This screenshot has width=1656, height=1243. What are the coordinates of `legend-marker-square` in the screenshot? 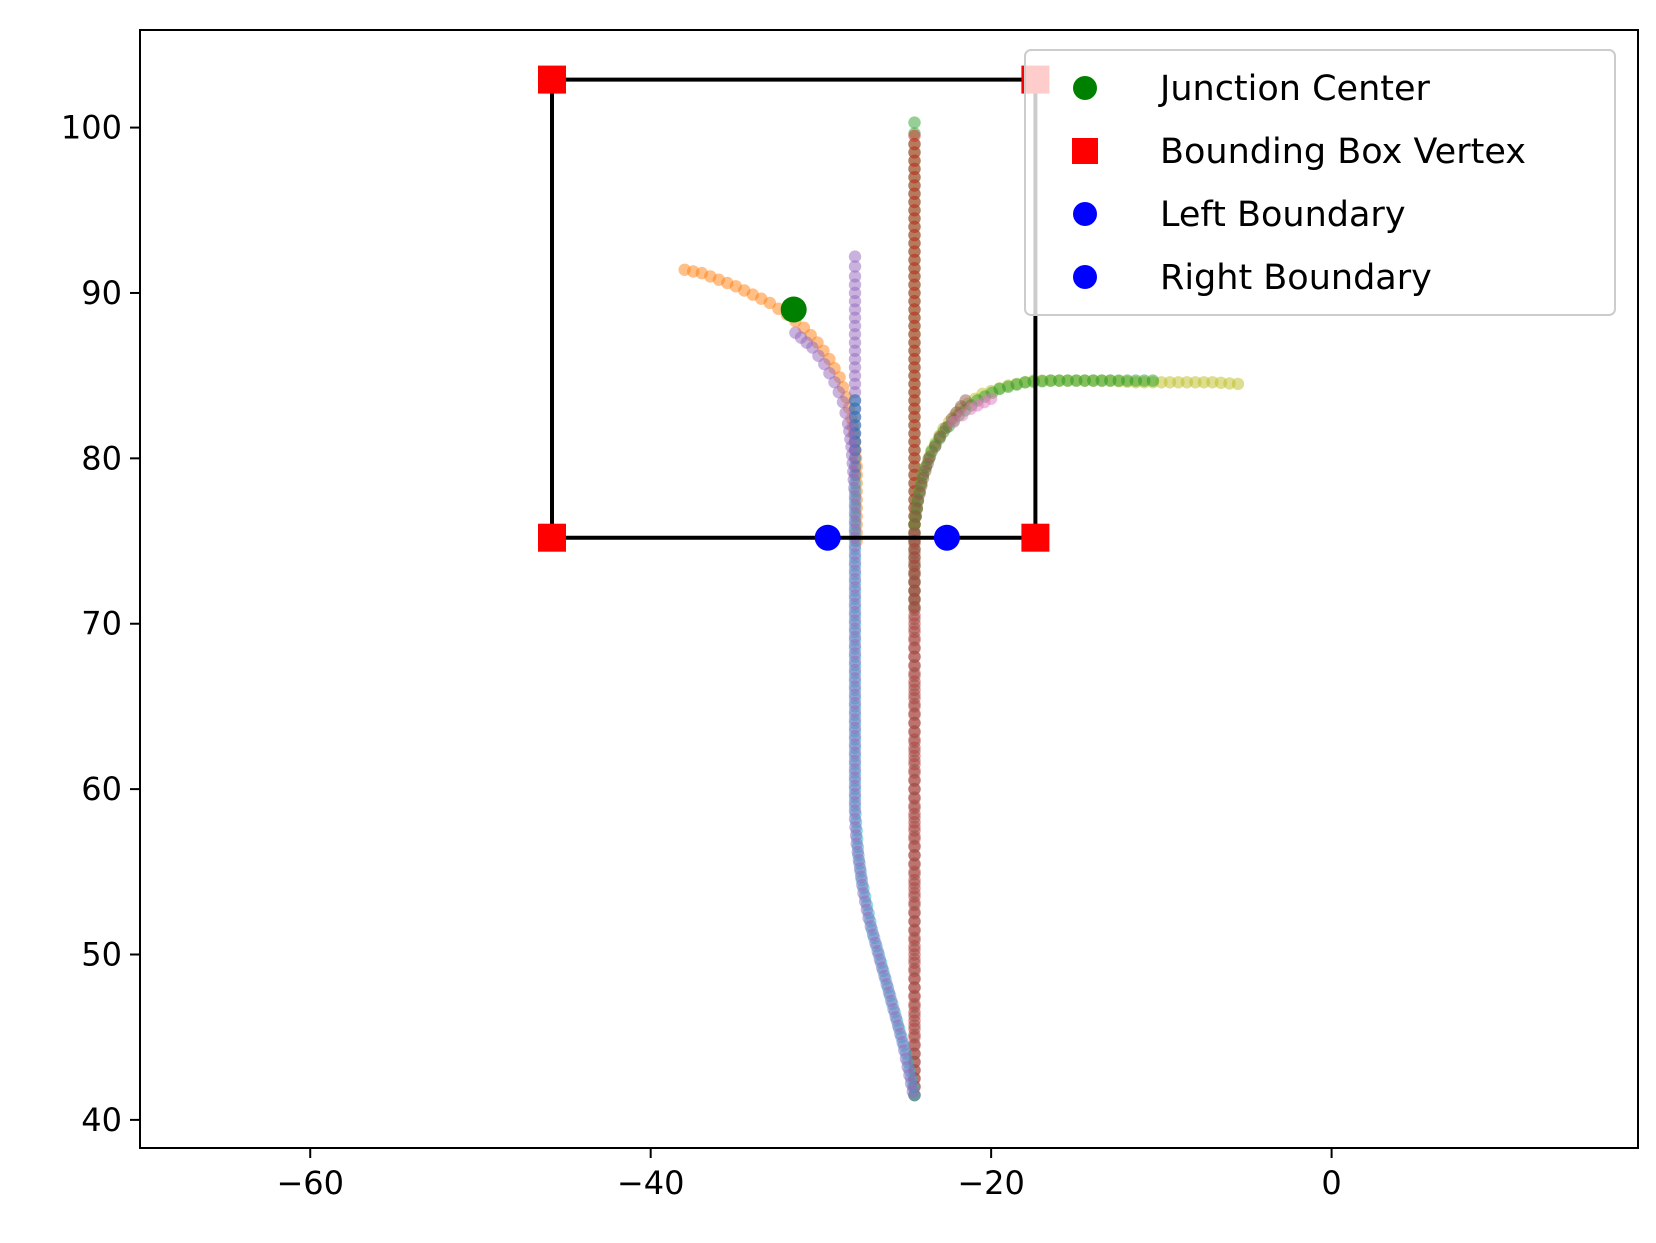 It's located at (1085, 151).